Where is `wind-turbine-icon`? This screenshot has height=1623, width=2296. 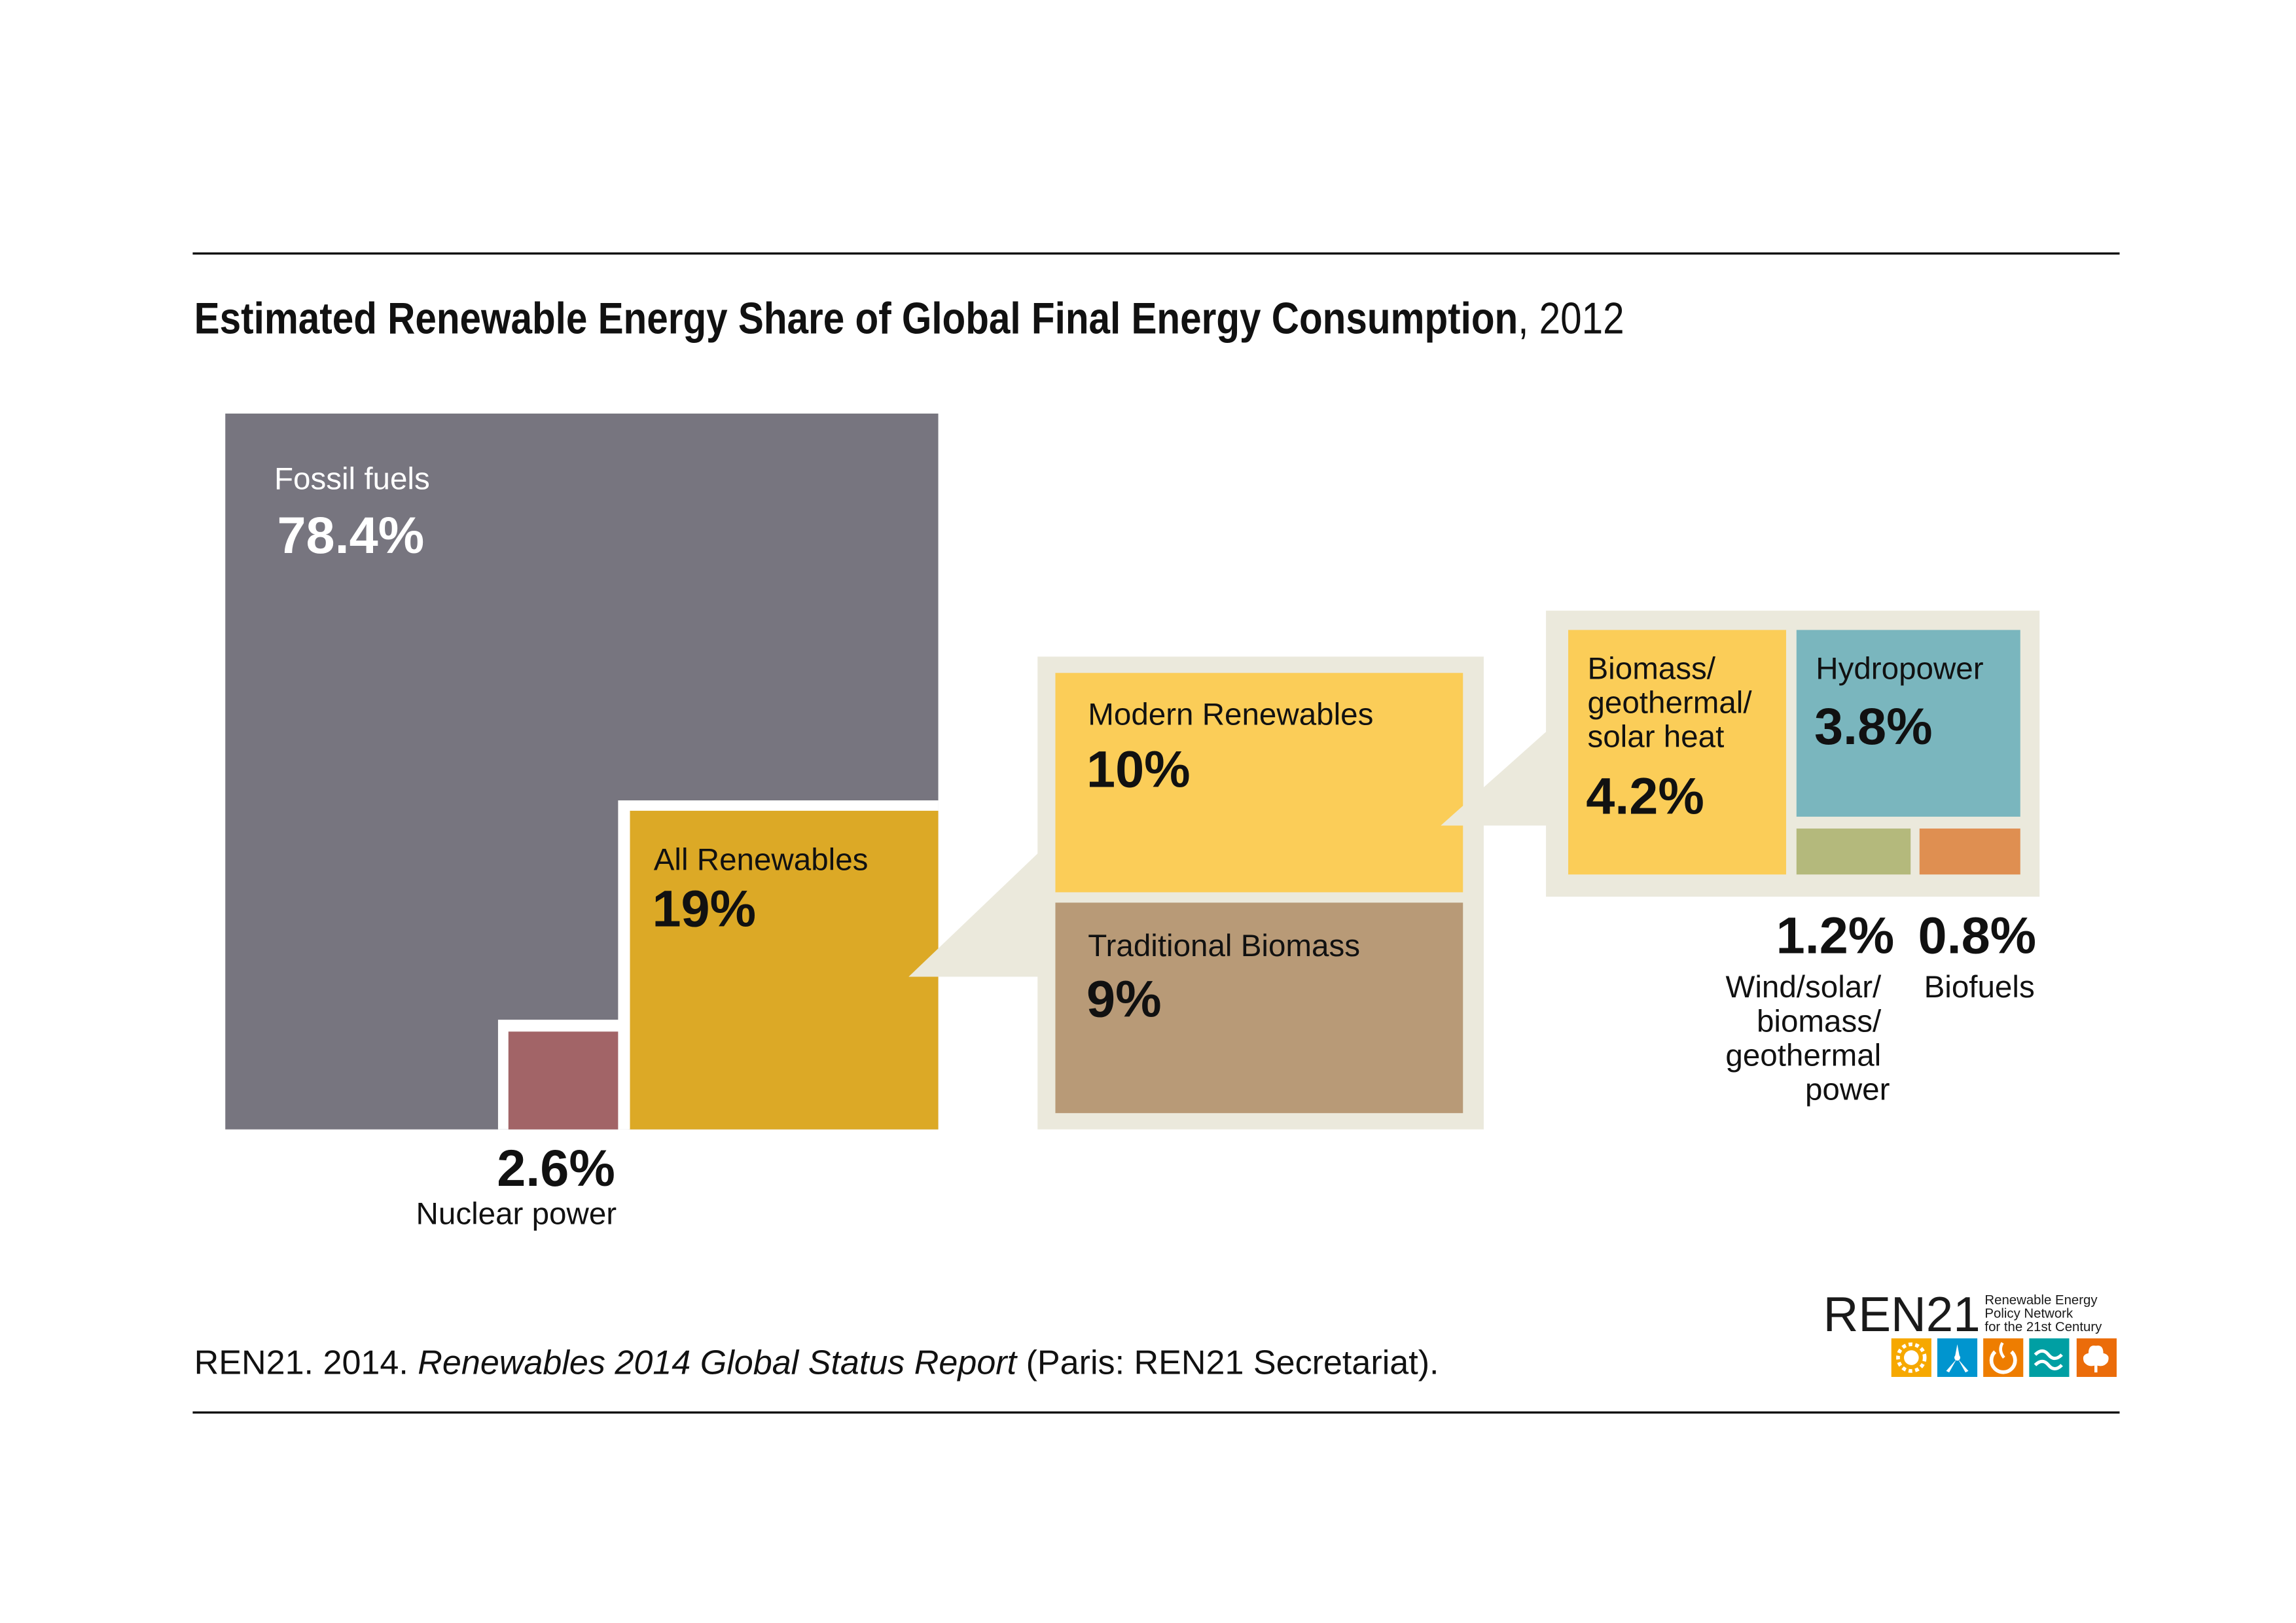
wind-turbine-icon is located at coordinates (1957, 1357).